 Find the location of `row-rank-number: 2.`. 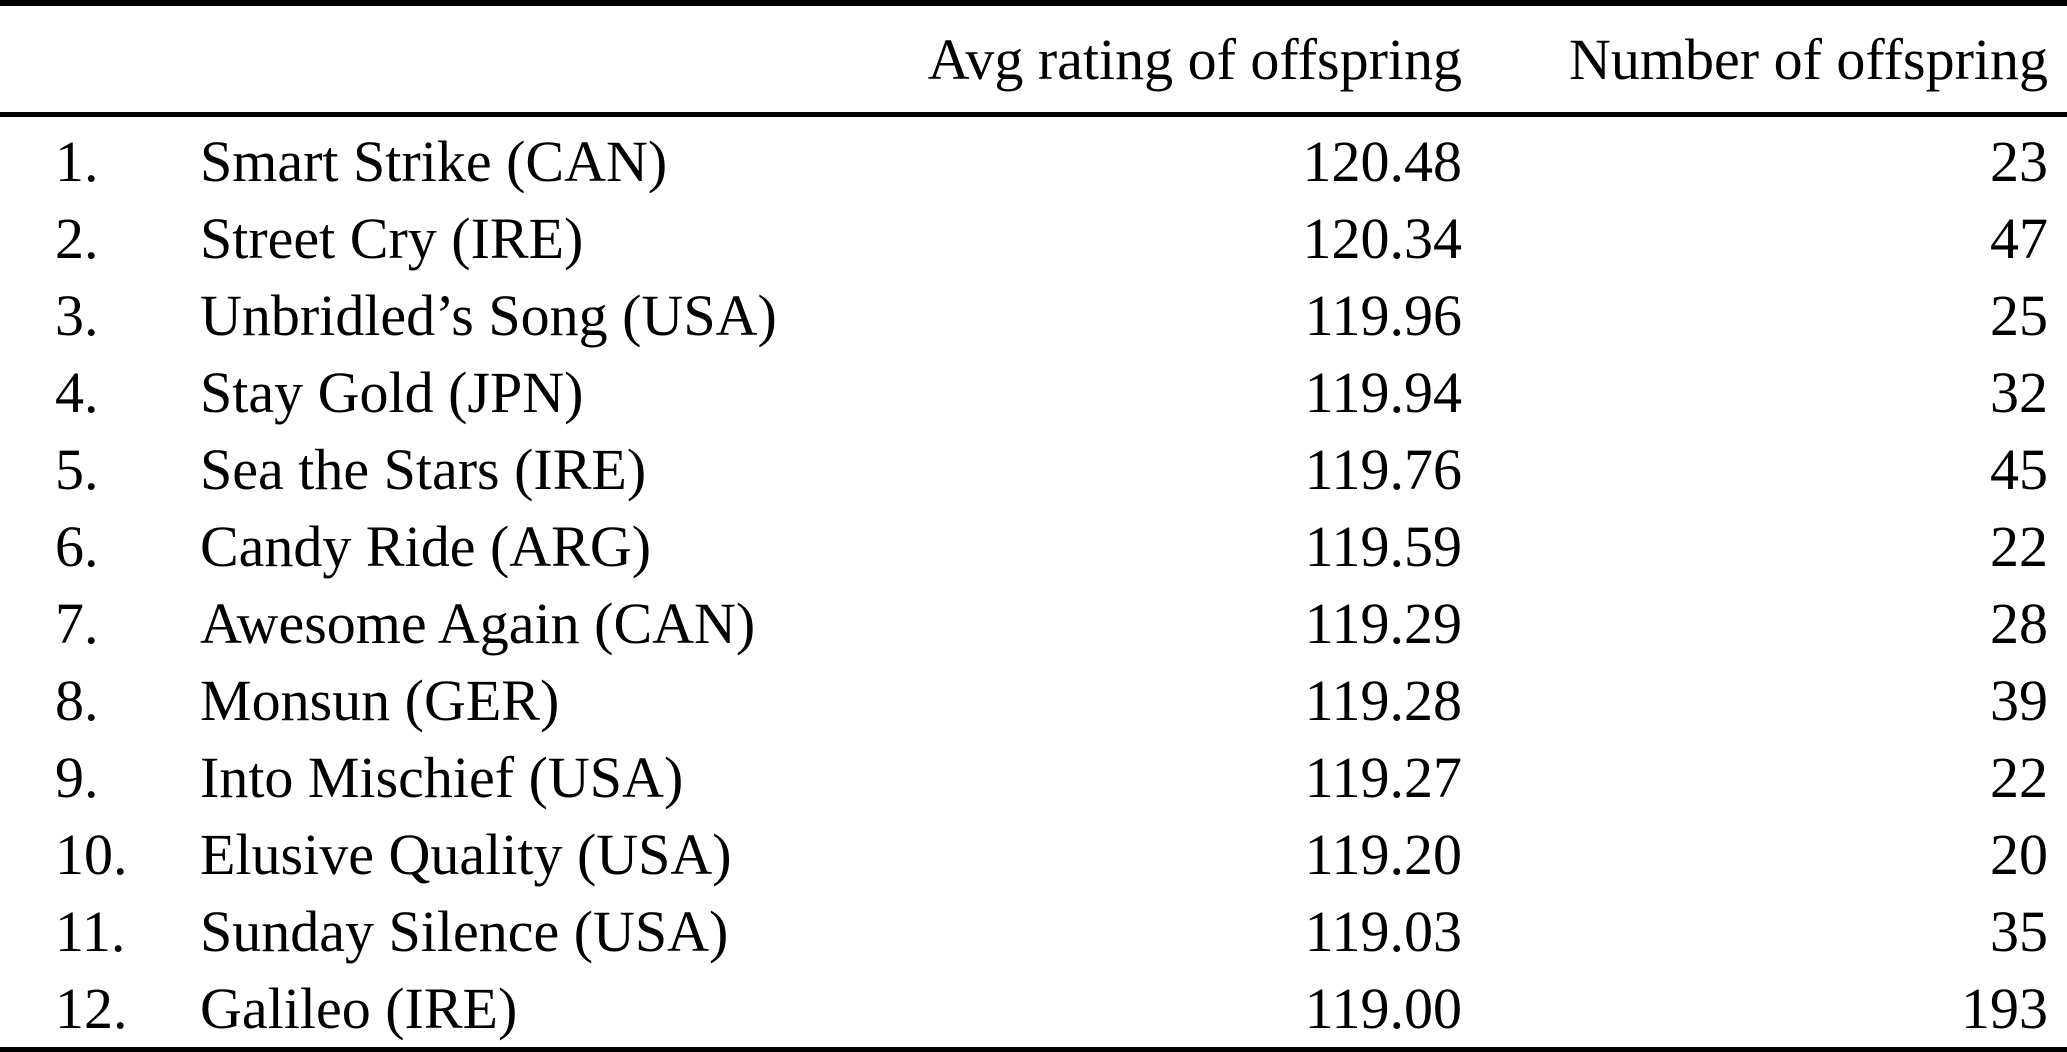

row-rank-number: 2. is located at coordinates (77, 238).